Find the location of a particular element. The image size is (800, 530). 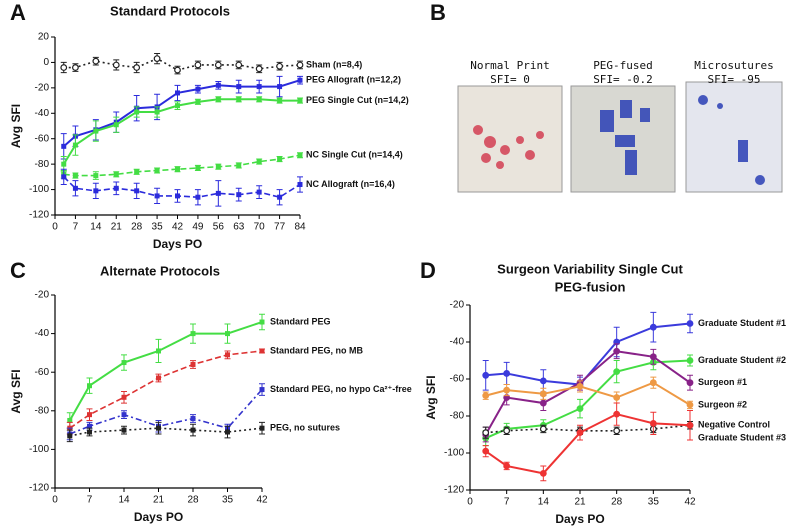

legend-label: Standard PEG, no hypo Ca²⁺-free is located at coordinates (341, 389).